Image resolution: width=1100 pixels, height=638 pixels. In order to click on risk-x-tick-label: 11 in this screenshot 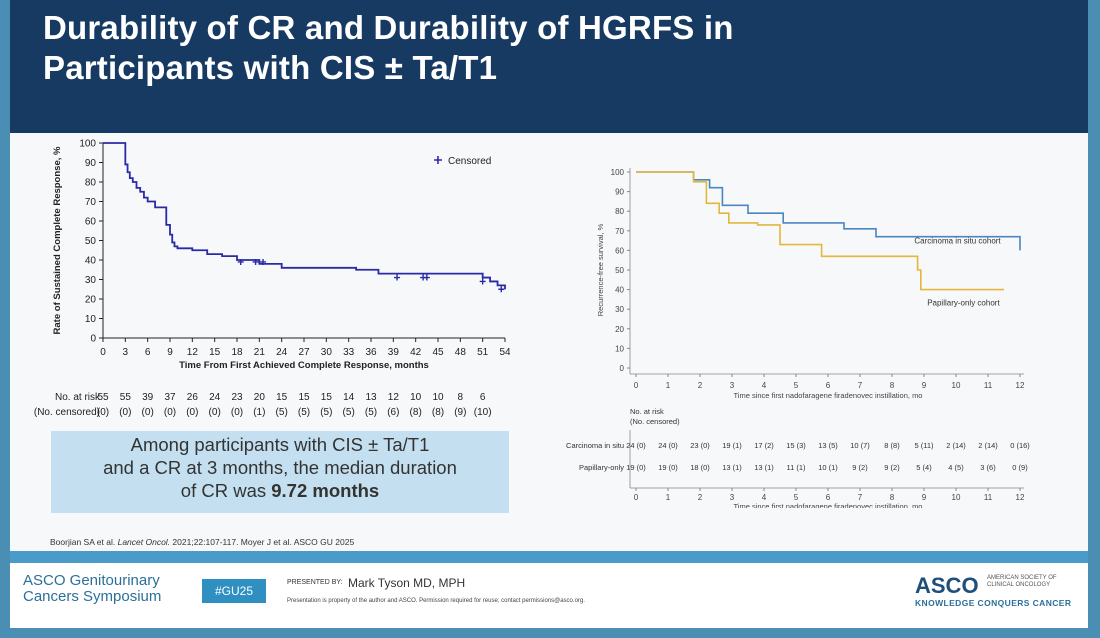, I will do `click(988, 497)`.